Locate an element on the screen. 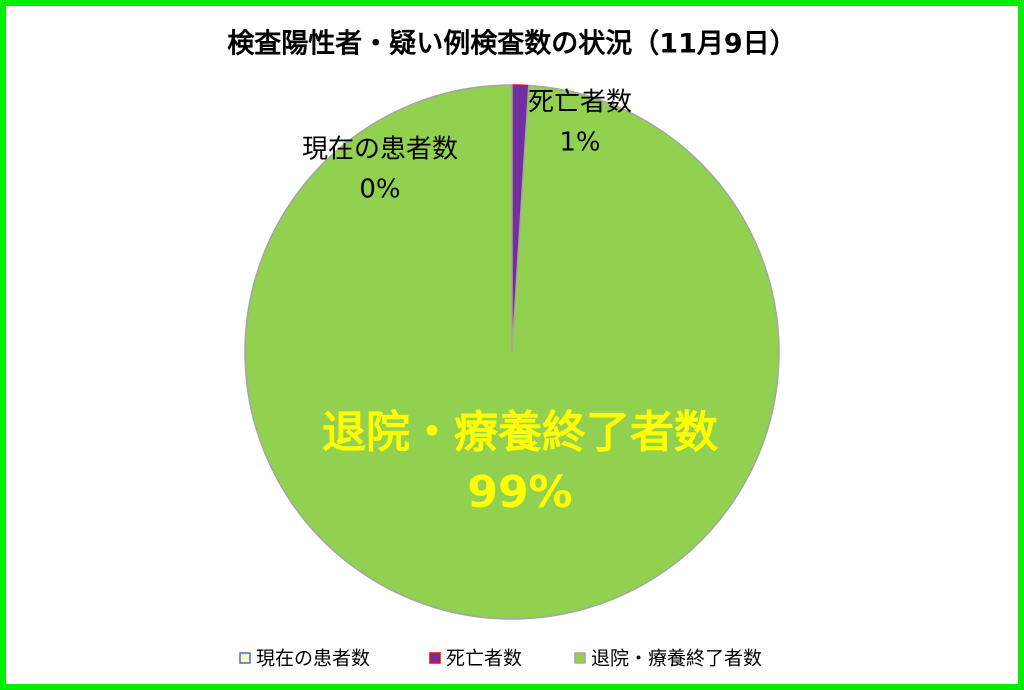 The height and width of the screenshot is (690, 1024). slice-label-value: 1% is located at coordinates (579, 143).